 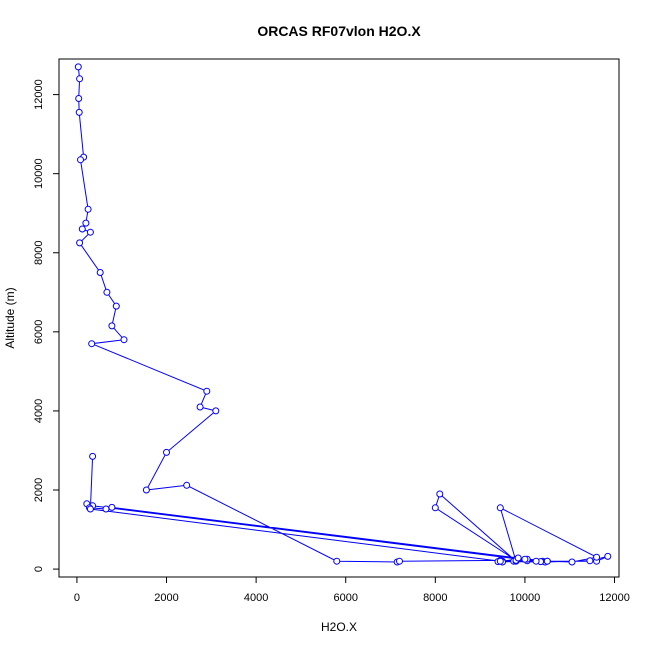 I want to click on y-axis: 0 2000 4000 6000 8000 10000 12000, so click(x=46, y=325).